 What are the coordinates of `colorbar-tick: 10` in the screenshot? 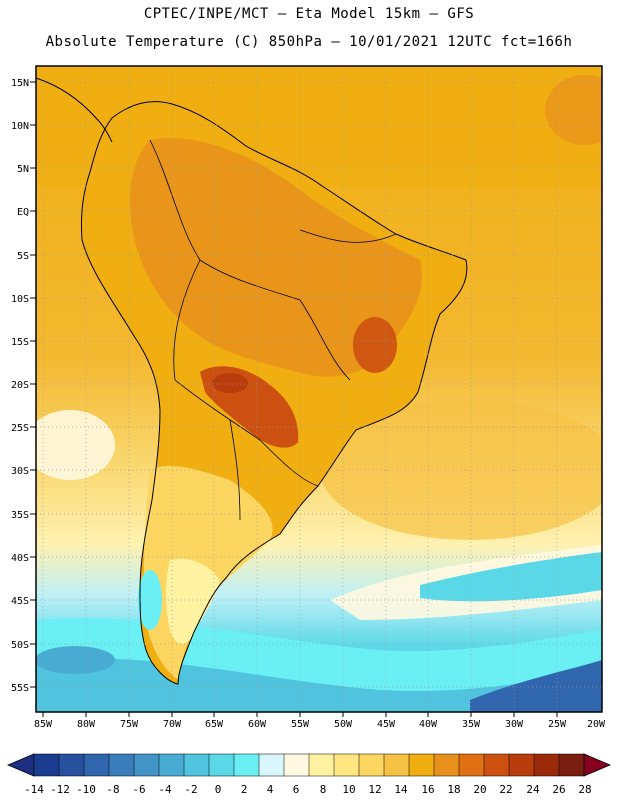 It's located at (348, 789).